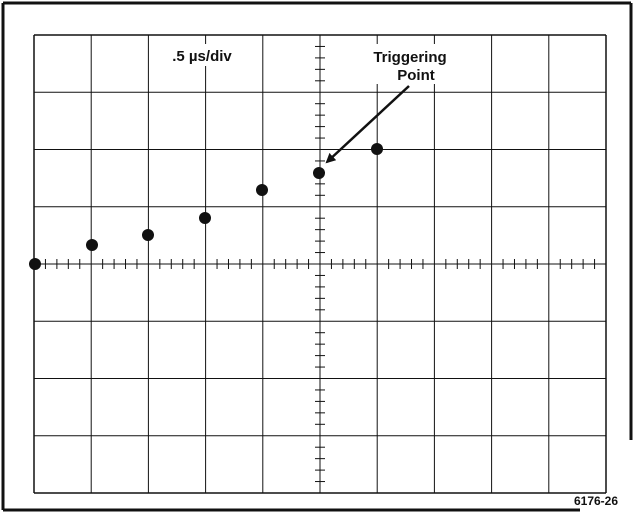  Describe the element at coordinates (416, 75) in the screenshot. I see `annotation-line: Point` at that location.